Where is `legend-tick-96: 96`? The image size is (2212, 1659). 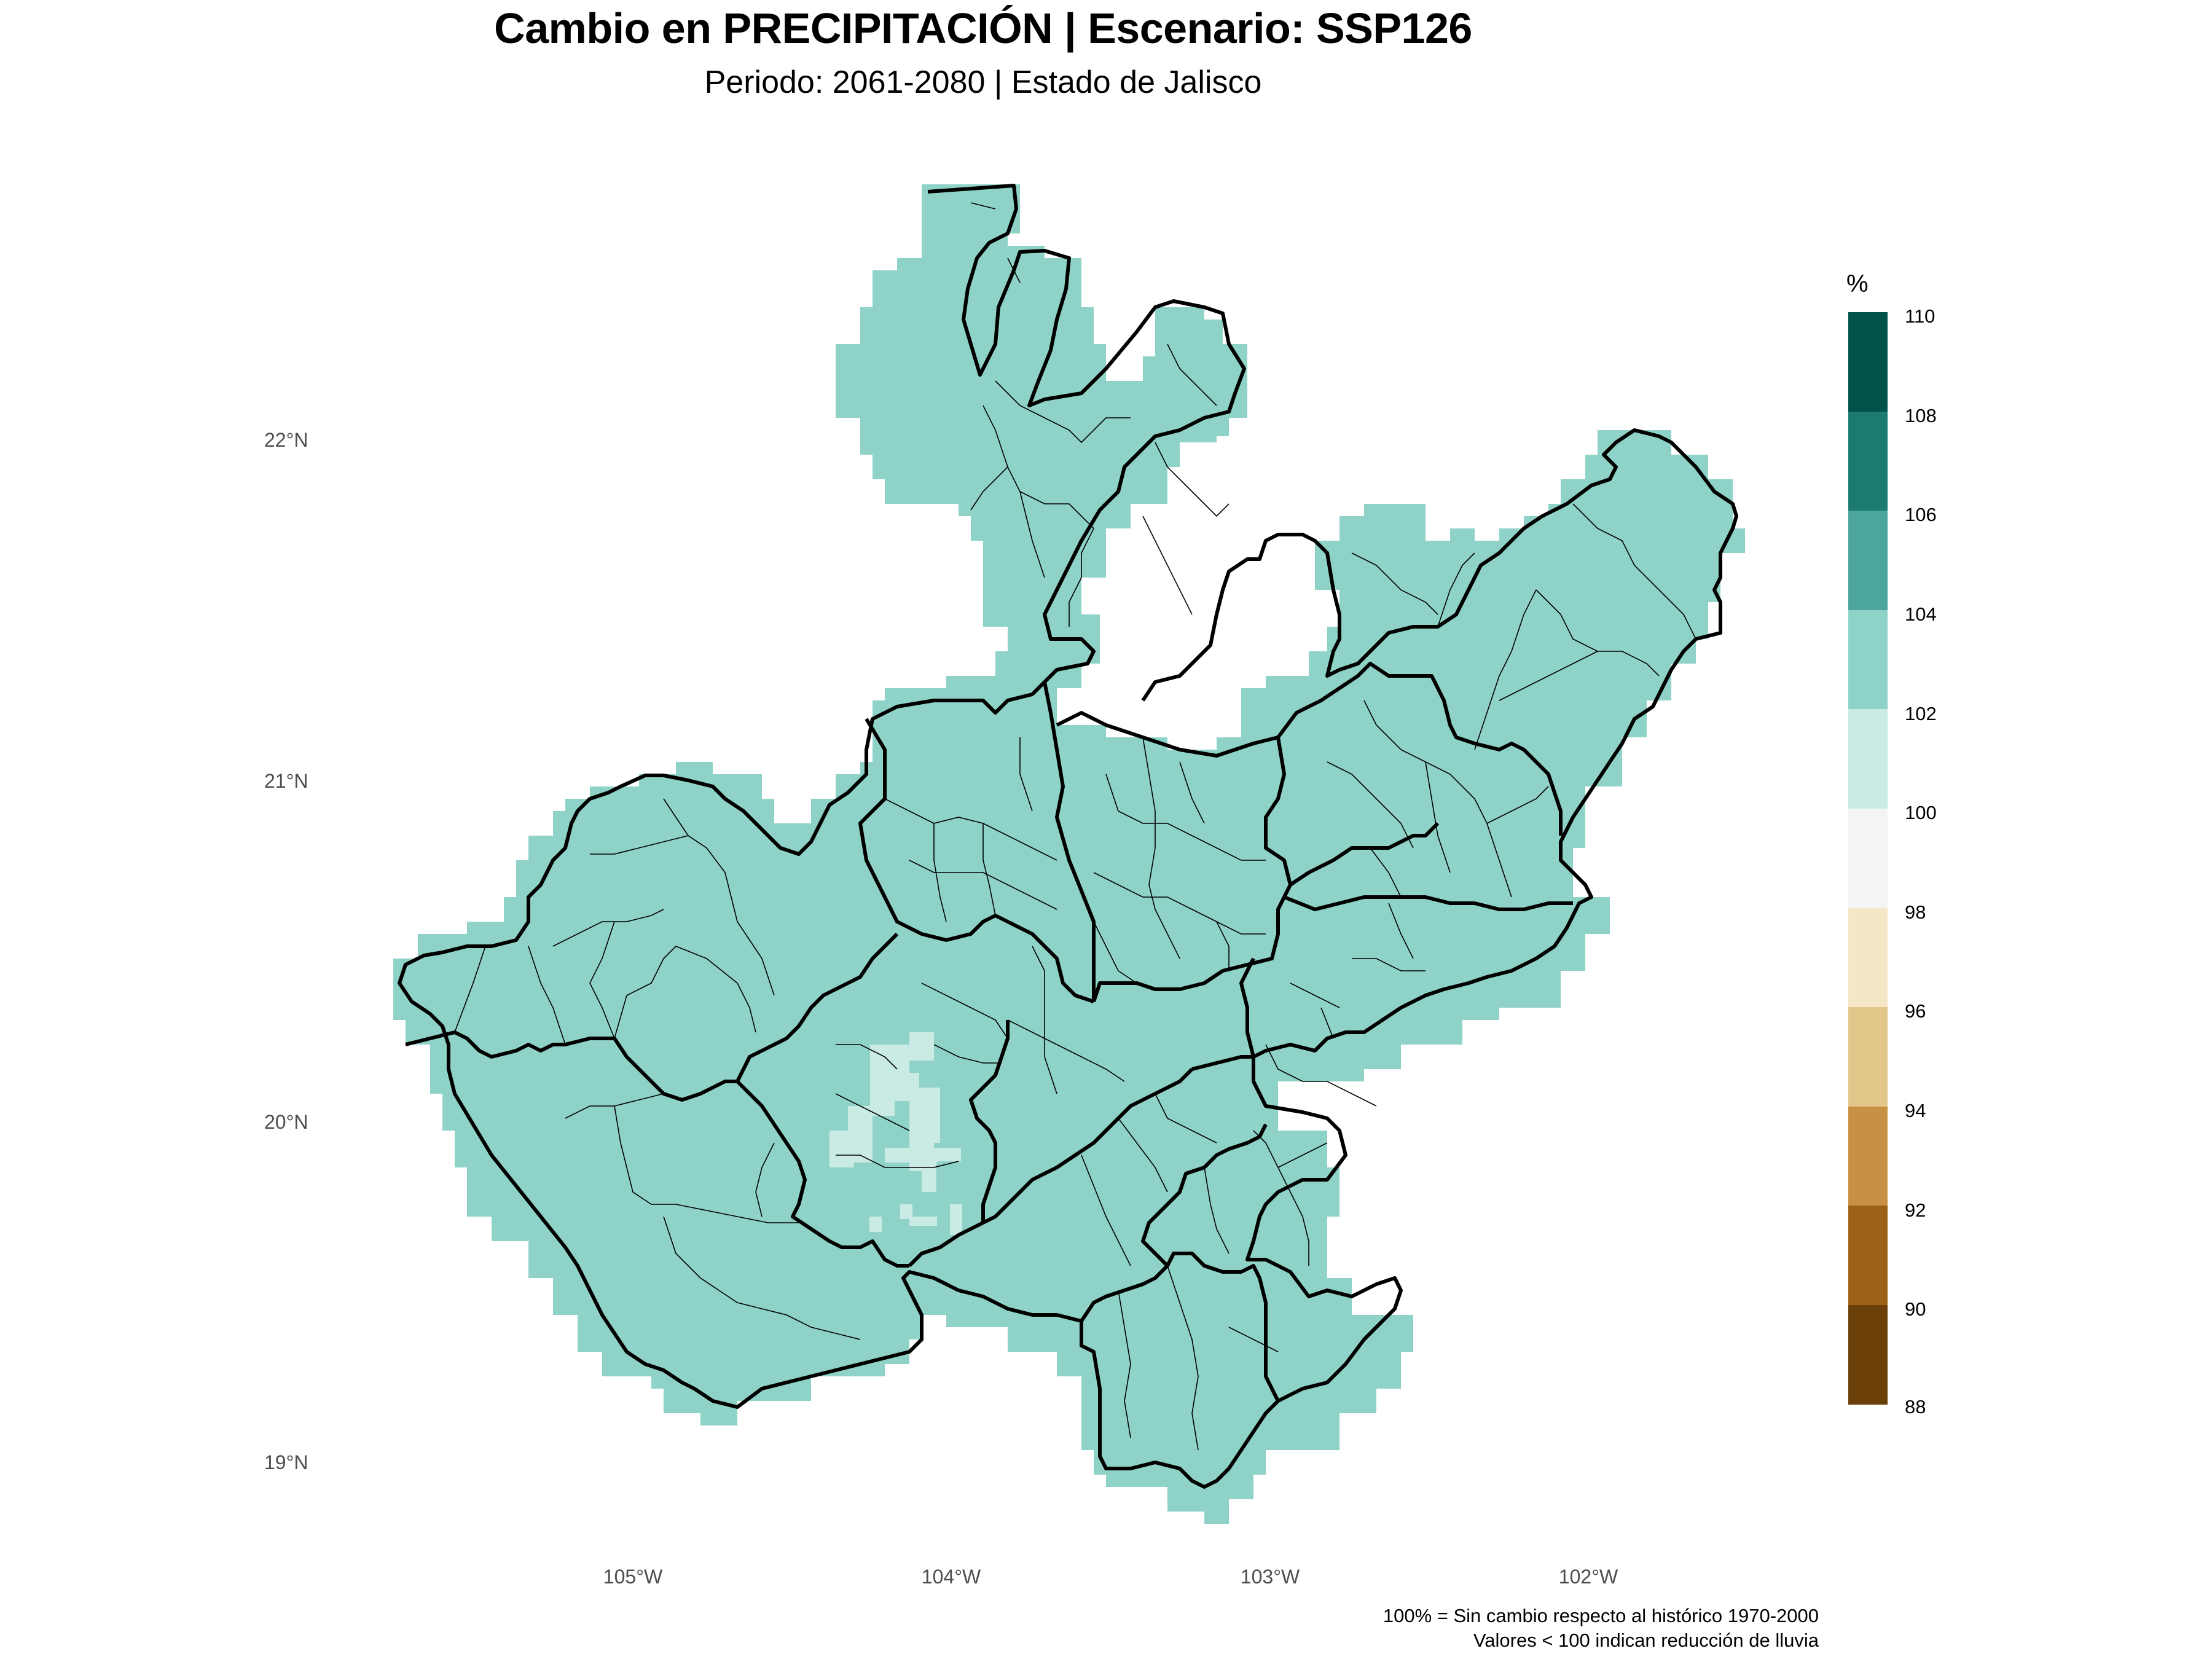
legend-tick-96: 96 is located at coordinates (1915, 1011).